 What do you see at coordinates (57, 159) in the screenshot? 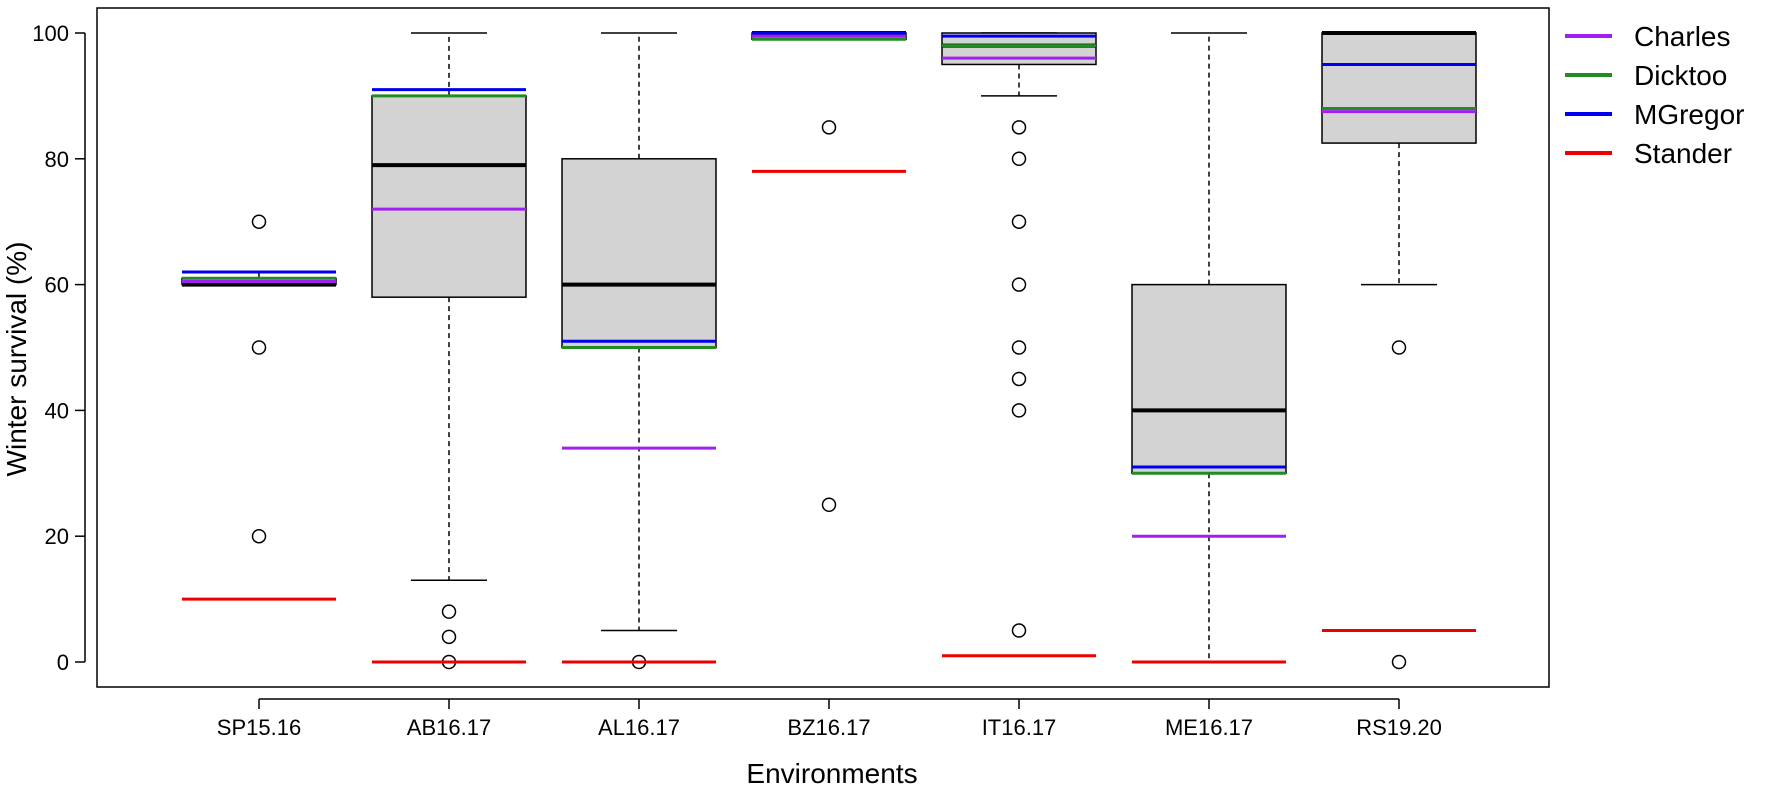
I see `y-tick-label: 80` at bounding box center [57, 159].